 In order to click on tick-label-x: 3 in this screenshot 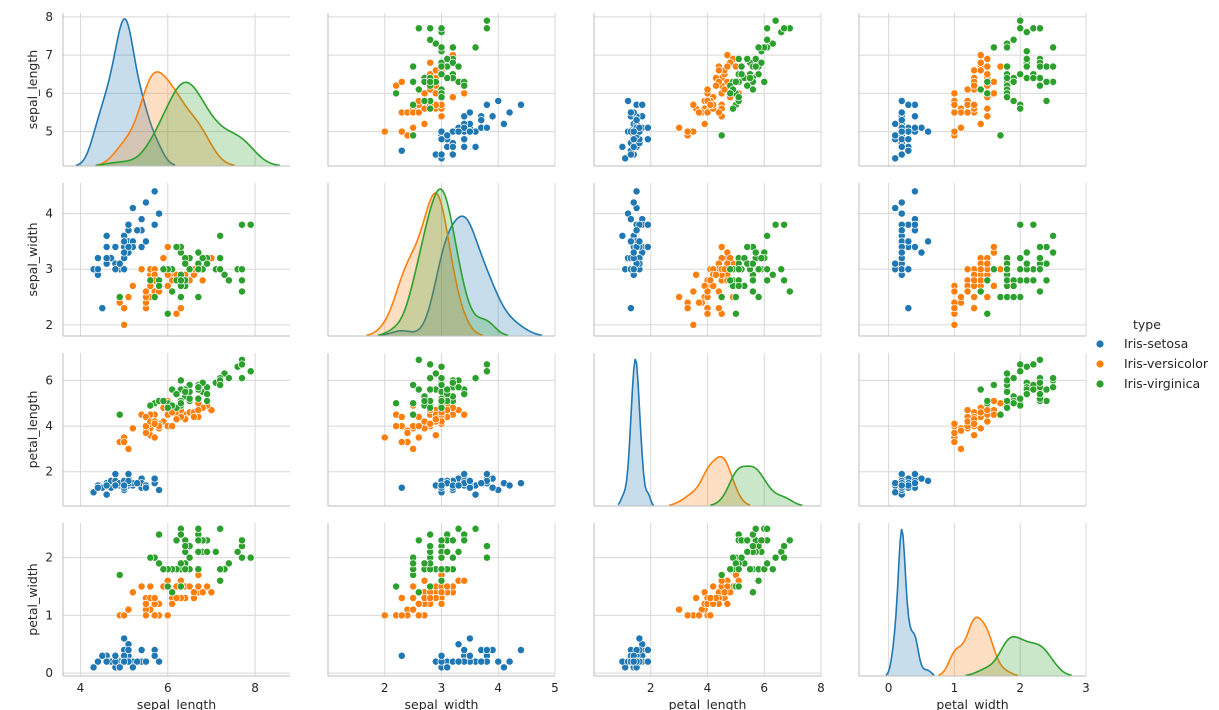, I will do `click(1086, 688)`.